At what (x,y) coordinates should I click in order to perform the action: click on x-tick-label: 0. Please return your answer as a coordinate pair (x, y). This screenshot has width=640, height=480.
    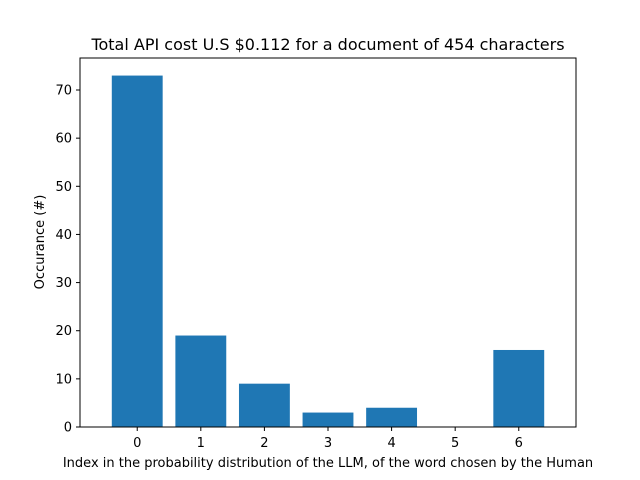
    Looking at the image, I should click on (137, 443).